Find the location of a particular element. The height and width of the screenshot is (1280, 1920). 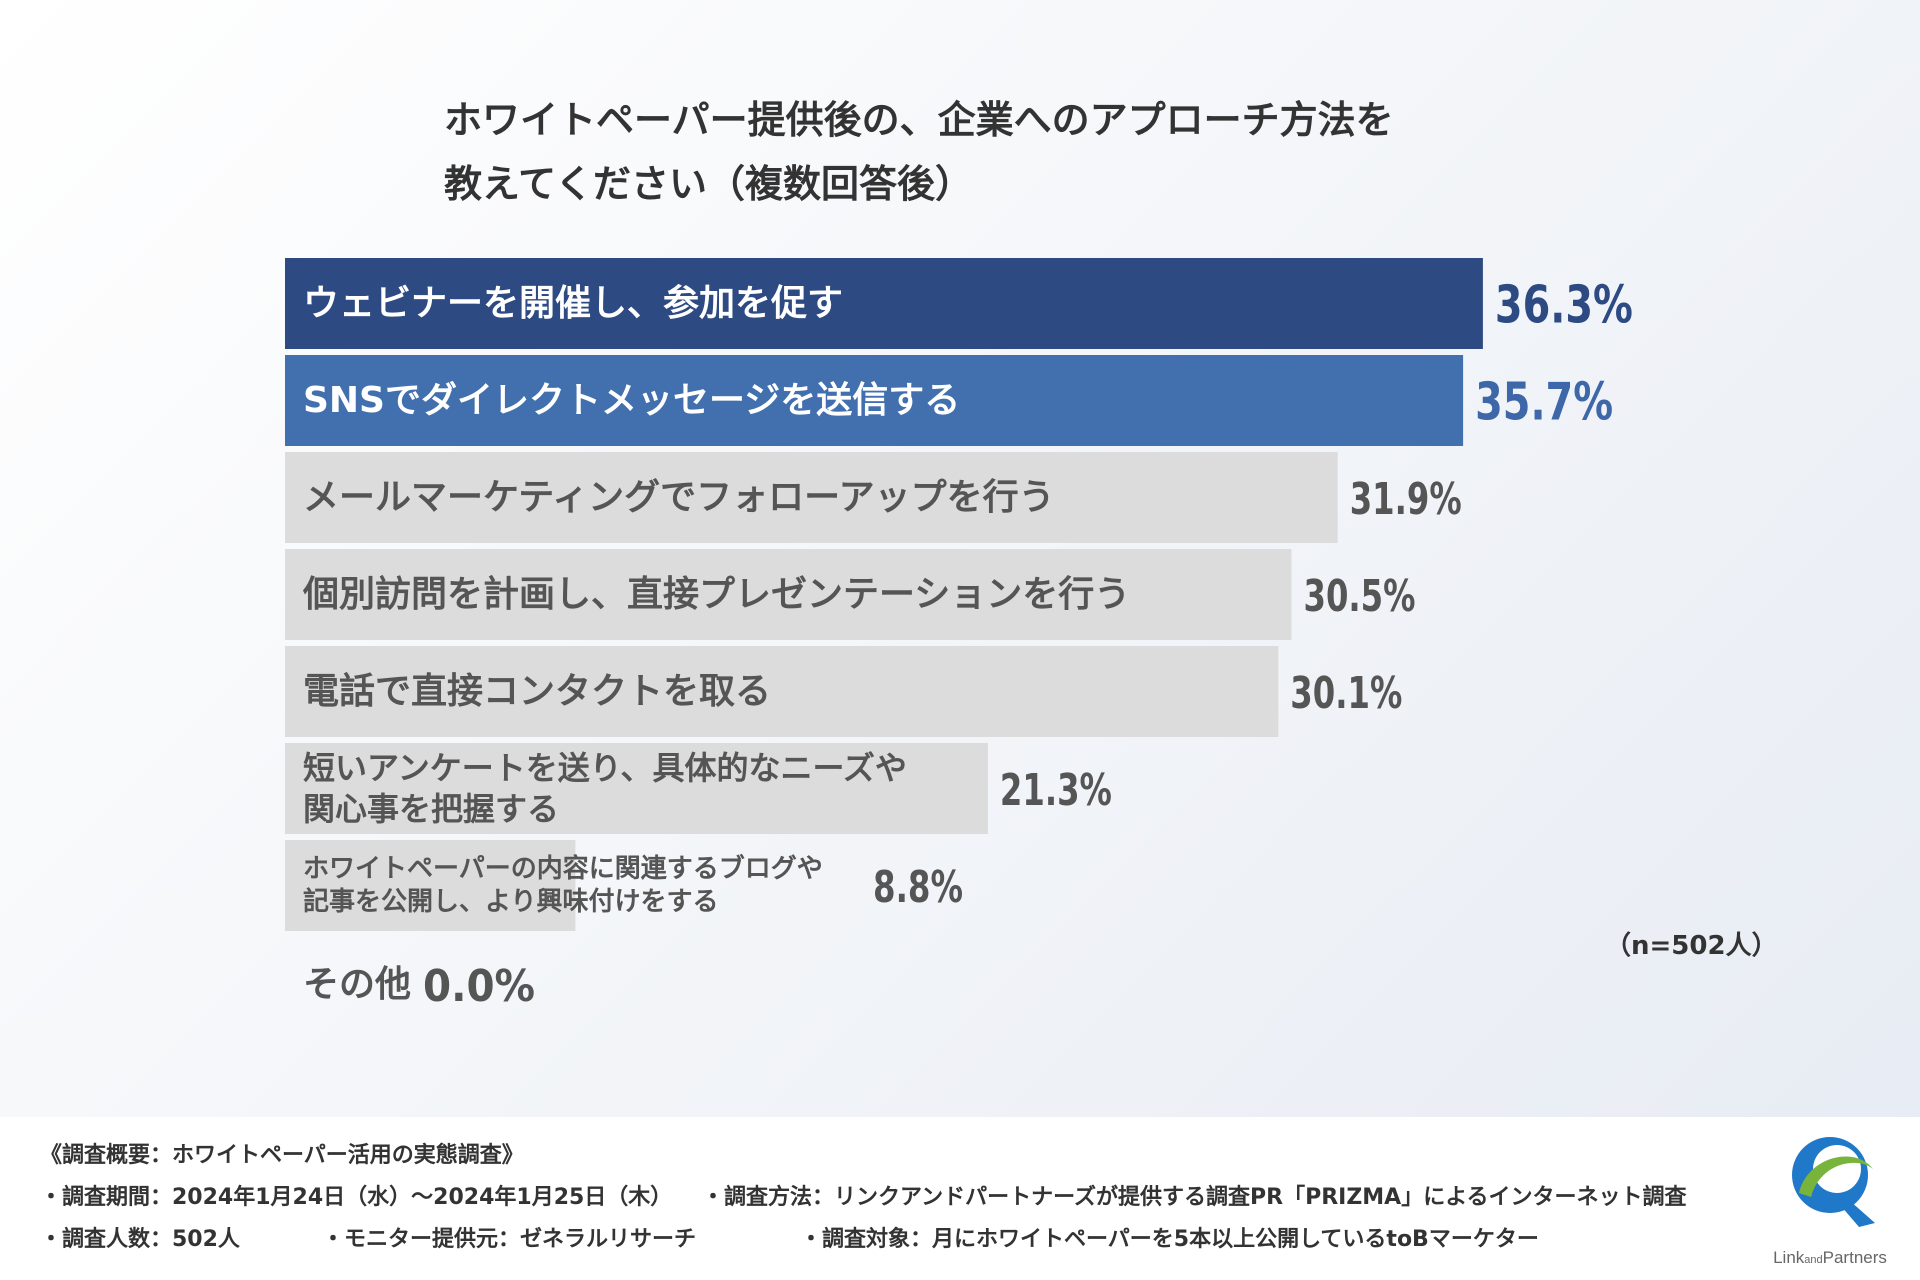

svg-text: LinkandPartners is located at coordinates (1830, 1257).